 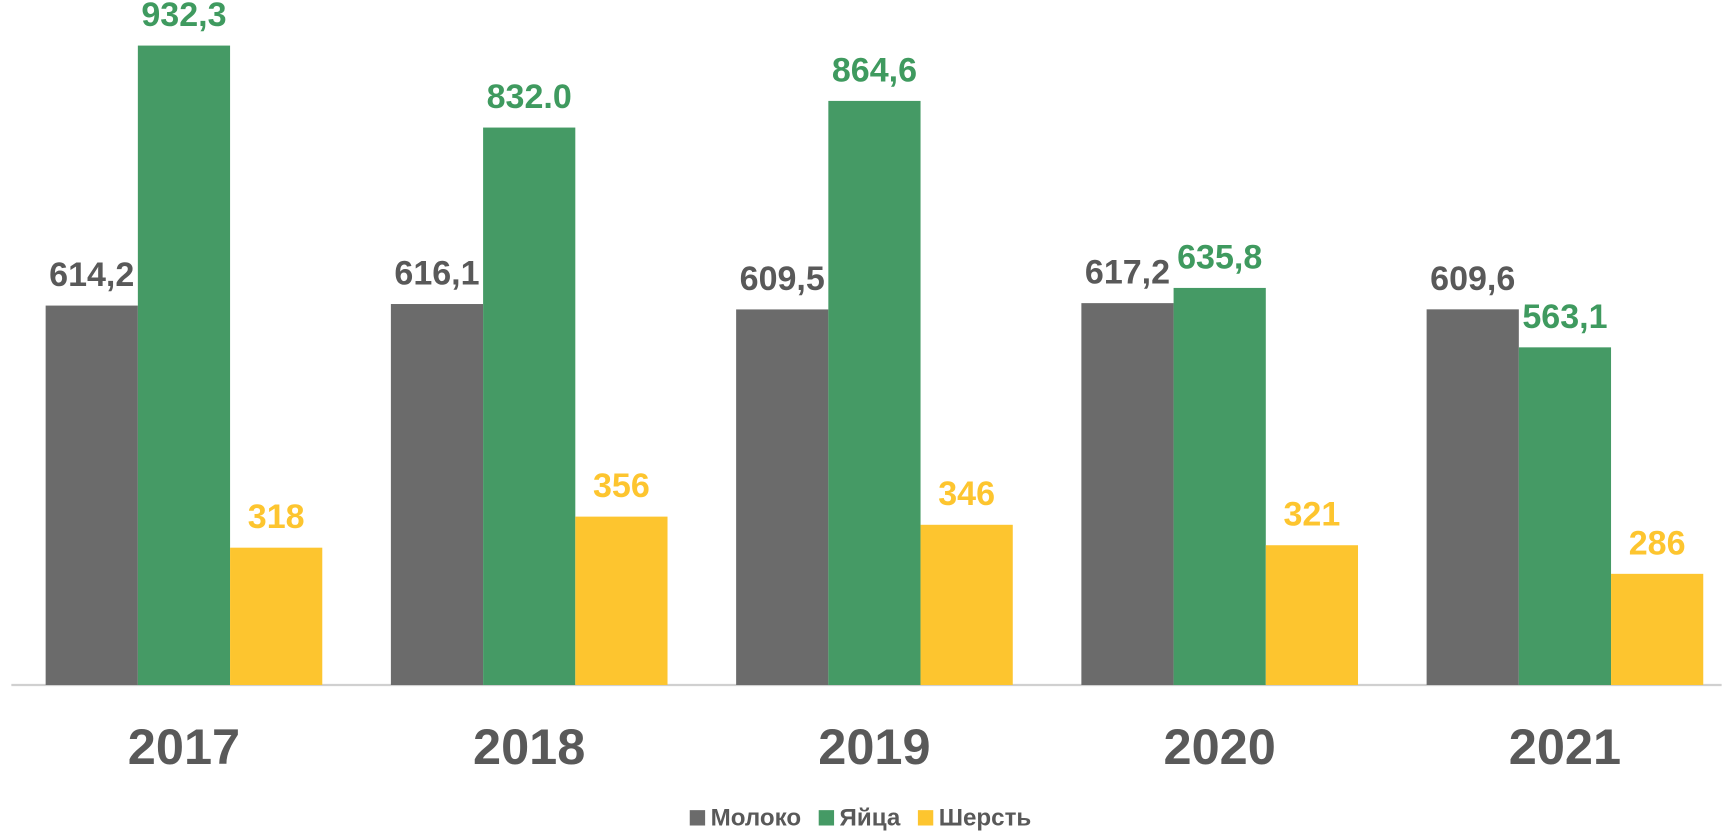 I want to click on data-label: 346, so click(x=966, y=494).